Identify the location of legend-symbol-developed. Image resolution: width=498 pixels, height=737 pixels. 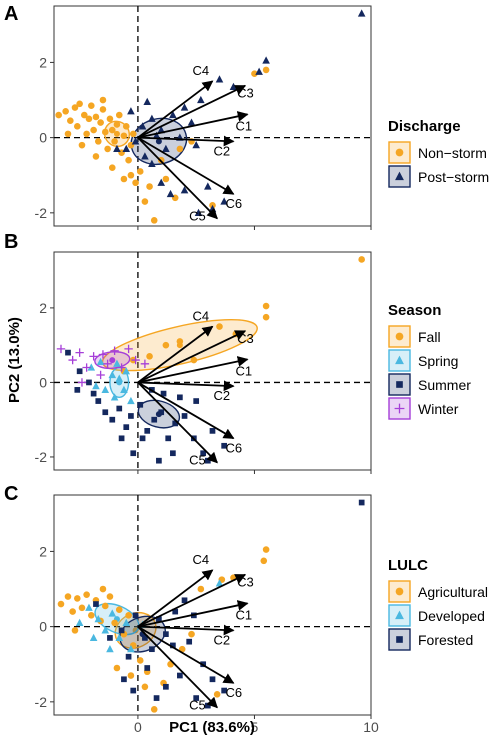
(399, 615).